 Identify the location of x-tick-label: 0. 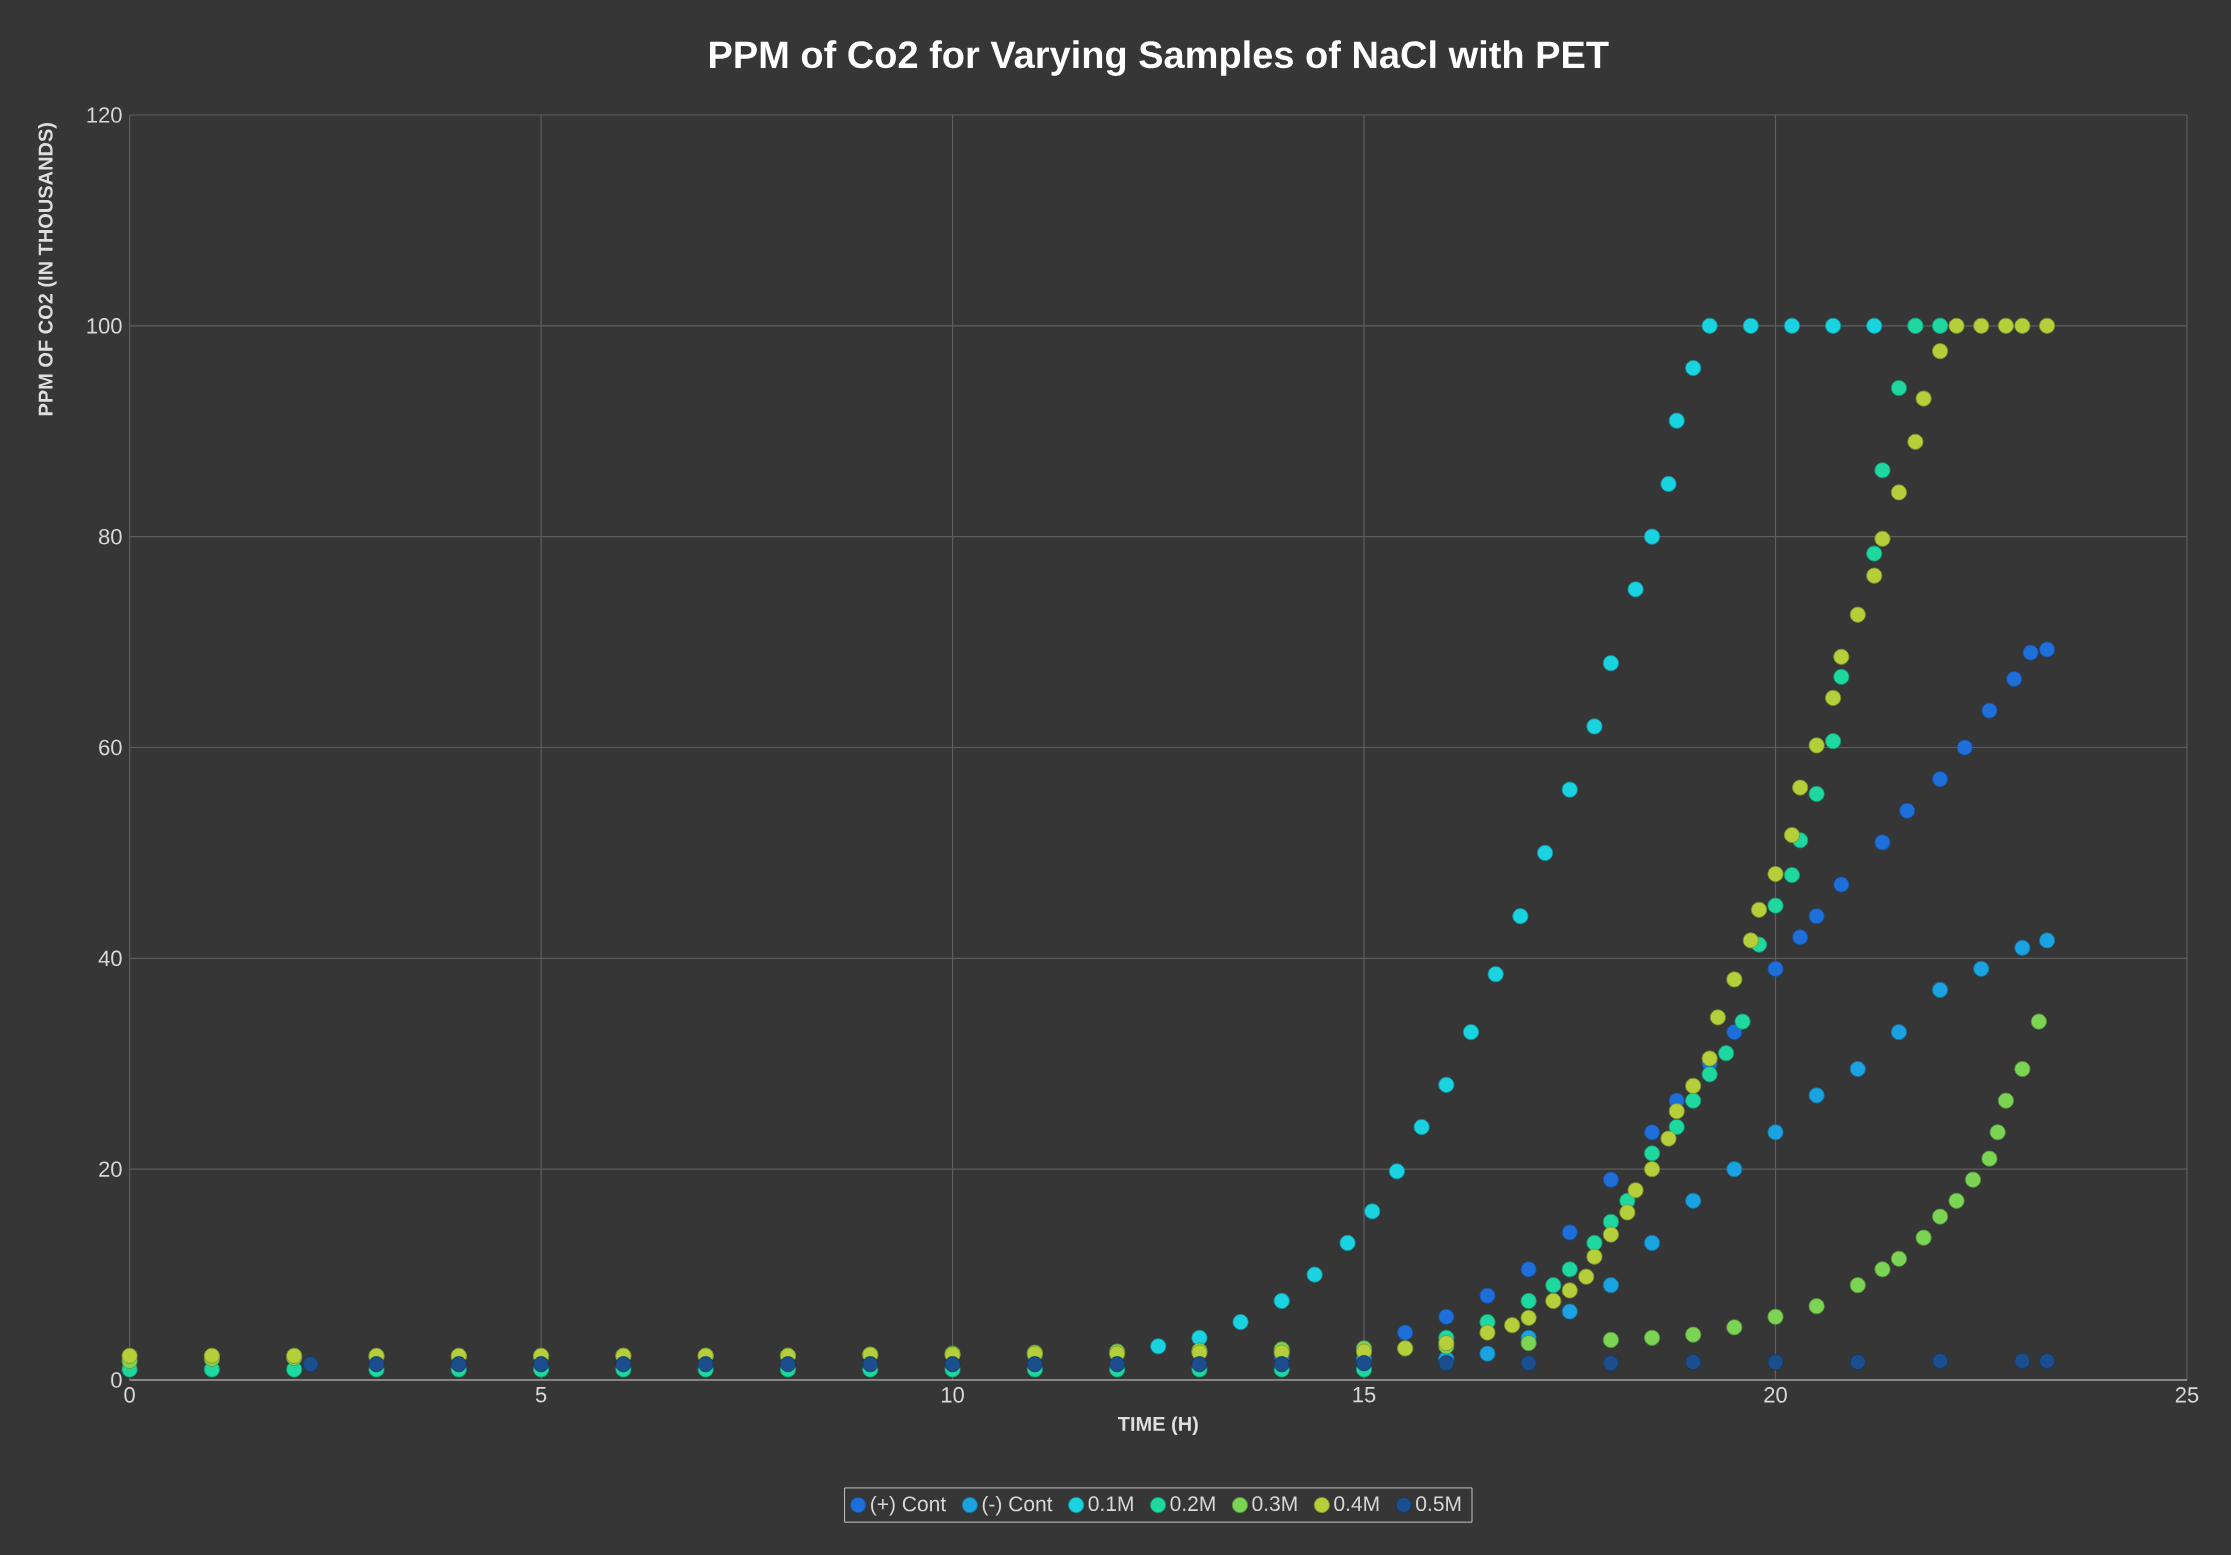
(129, 1395).